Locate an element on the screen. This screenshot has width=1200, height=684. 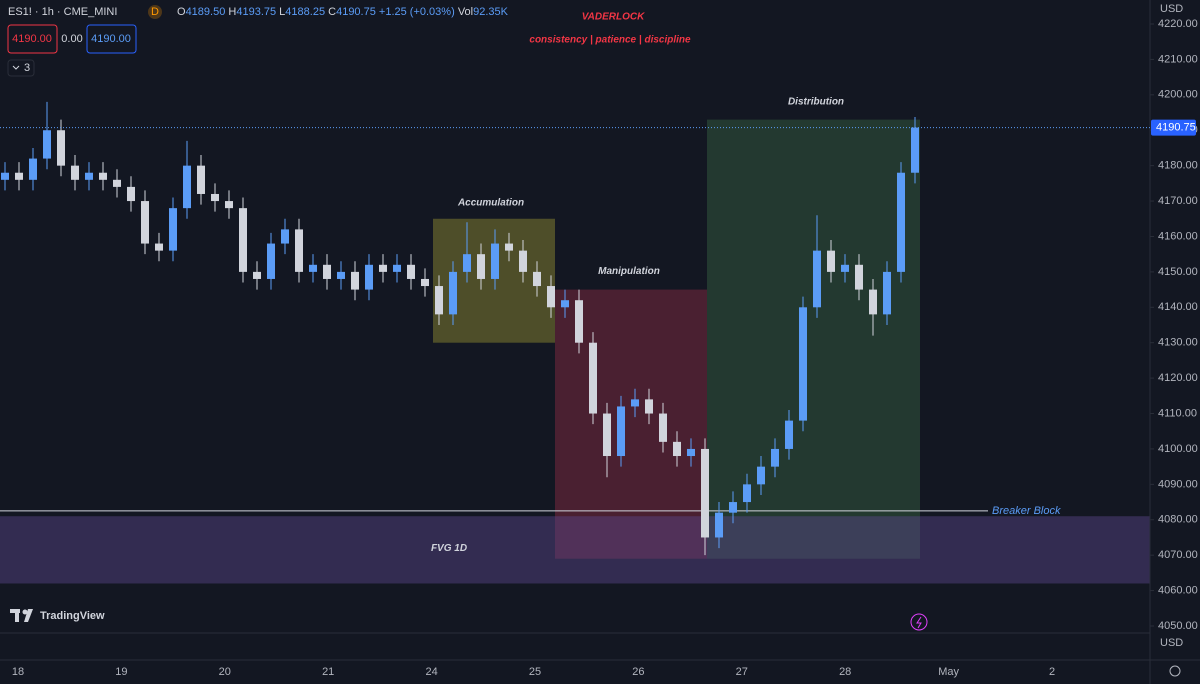
zone-label: FVG 1D is located at coordinates (449, 548).